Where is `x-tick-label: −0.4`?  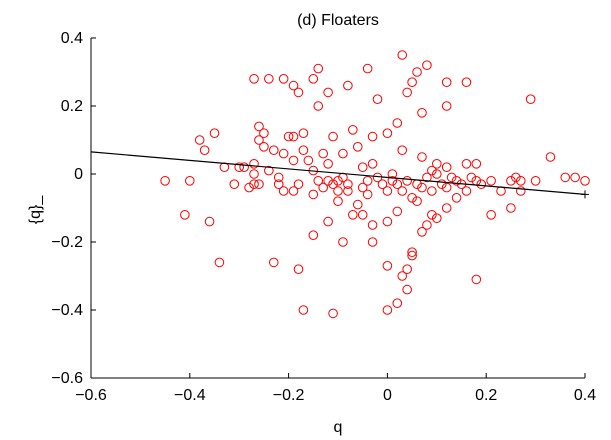 x-tick-label: −0.4 is located at coordinates (190, 395).